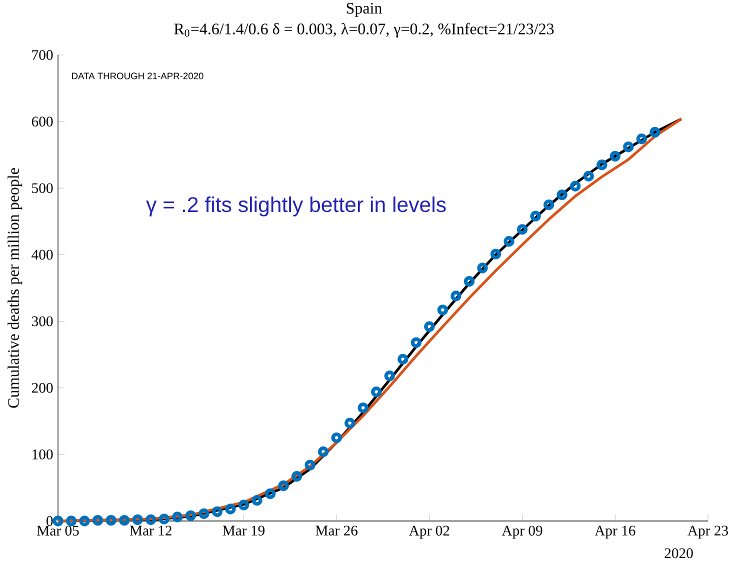 Image resolution: width=732 pixels, height=564 pixels. Describe the element at coordinates (429, 532) in the screenshot. I see `x-tick-label: Apr 02` at that location.